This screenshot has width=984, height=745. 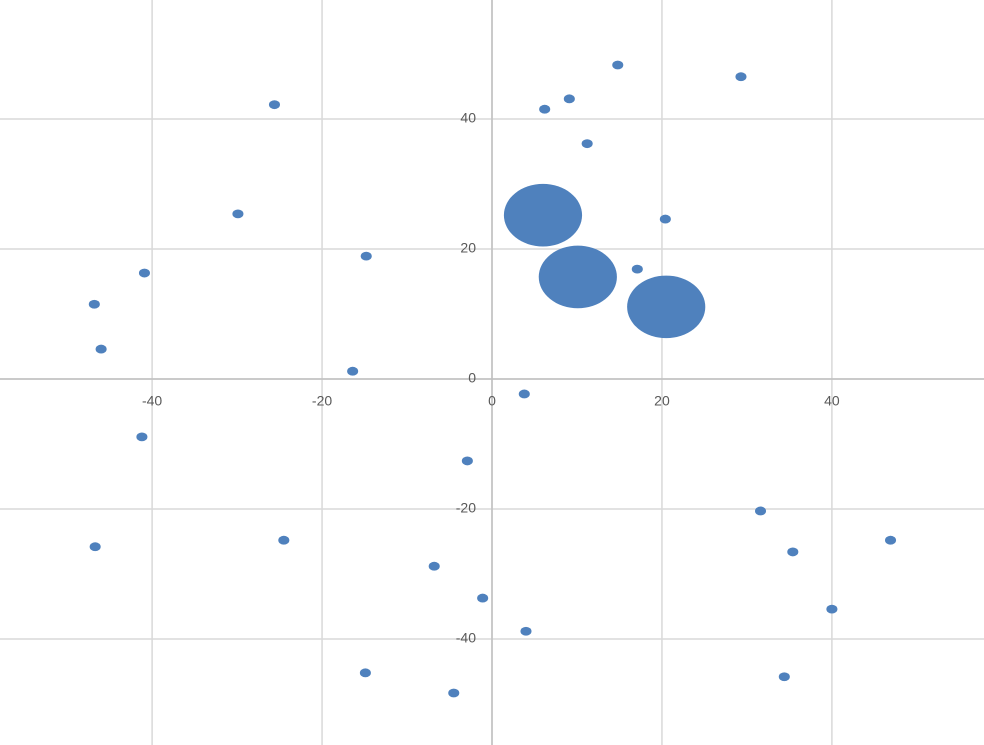 What do you see at coordinates (468, 248) in the screenshot?
I see `y-tick-label: 20` at bounding box center [468, 248].